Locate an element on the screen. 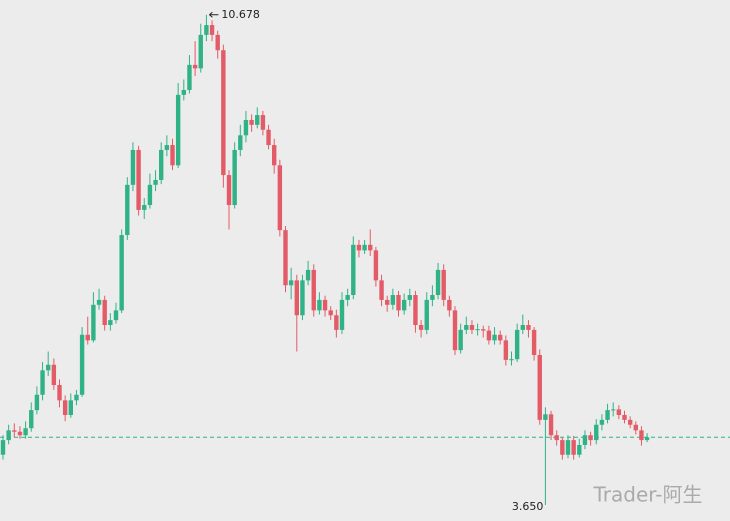 This screenshot has height=521, width=730. annotation-label: 10.678 is located at coordinates (240, 14).